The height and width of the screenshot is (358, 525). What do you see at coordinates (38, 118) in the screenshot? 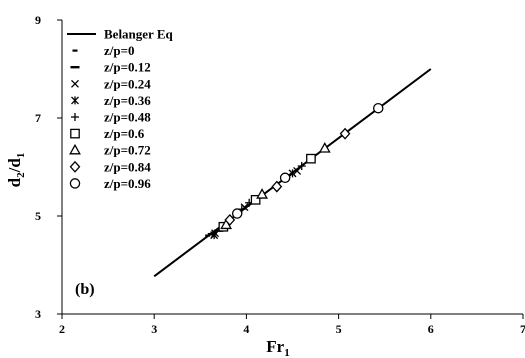
I see `y-tick-label: 7` at bounding box center [38, 118].